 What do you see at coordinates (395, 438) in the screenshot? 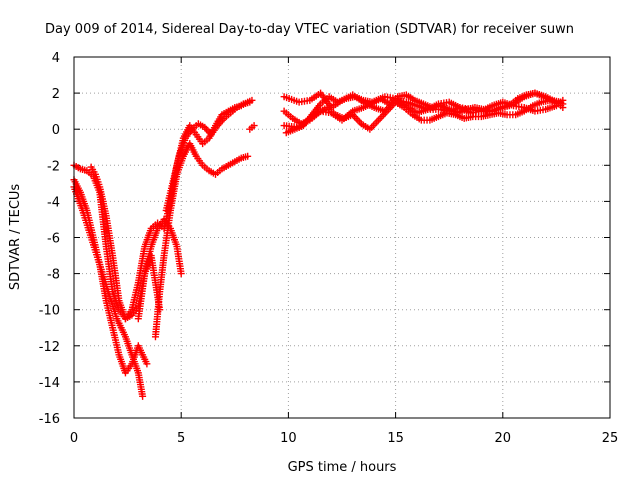
I see `x-tick-label: 15` at bounding box center [395, 438].